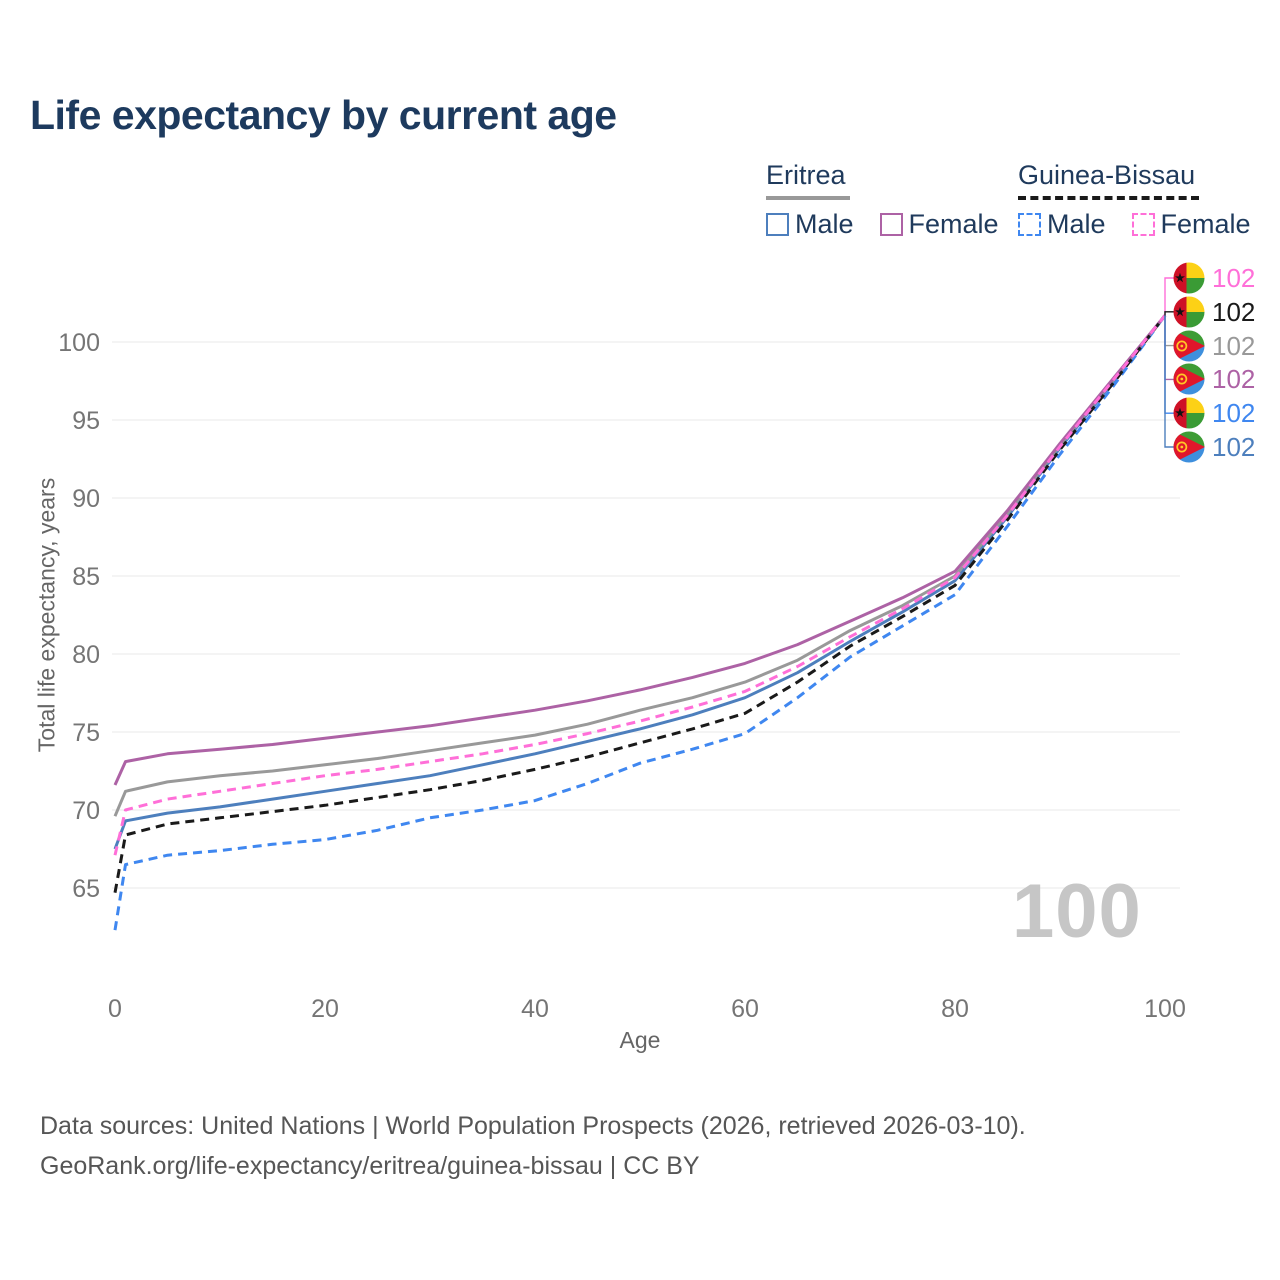 The height and width of the screenshot is (1280, 1280). I want to click on endpoint-row-guinea-bissau-female: 102, so click(1214, 278).